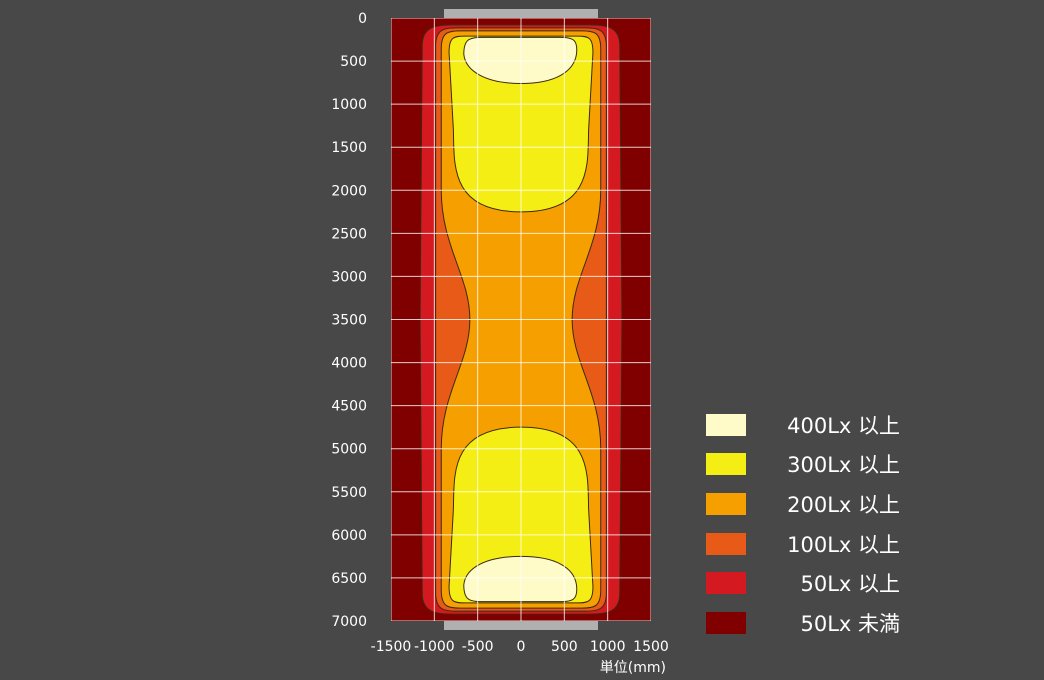 The width and height of the screenshot is (1044, 680). I want to click on luminaire-top, so click(521, 13).